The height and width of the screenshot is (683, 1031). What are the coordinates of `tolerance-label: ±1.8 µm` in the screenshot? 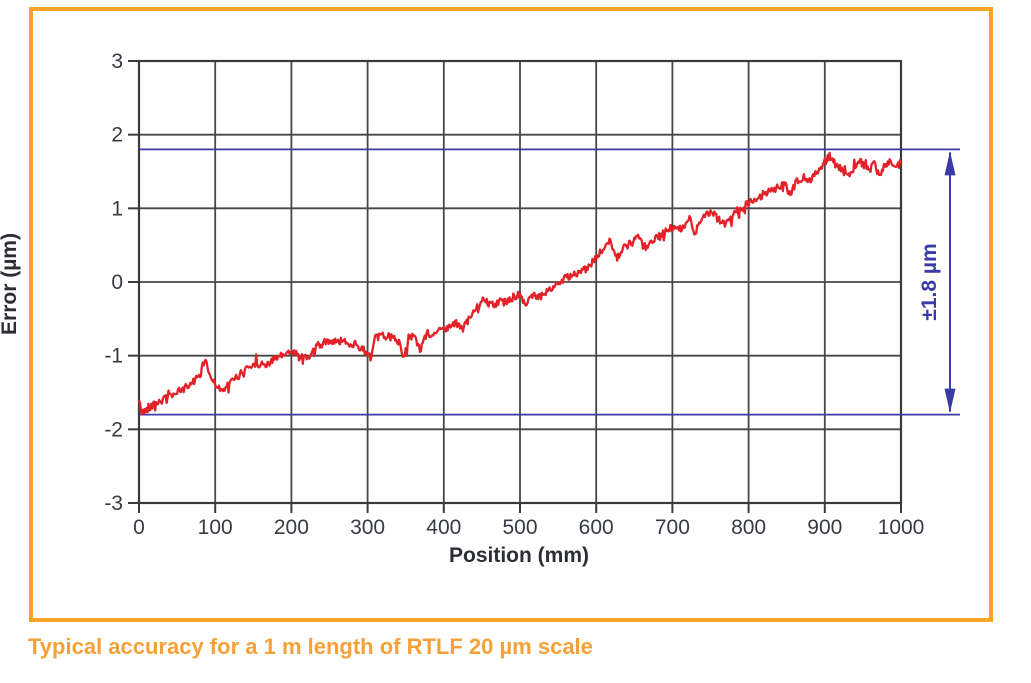 It's located at (929, 282).